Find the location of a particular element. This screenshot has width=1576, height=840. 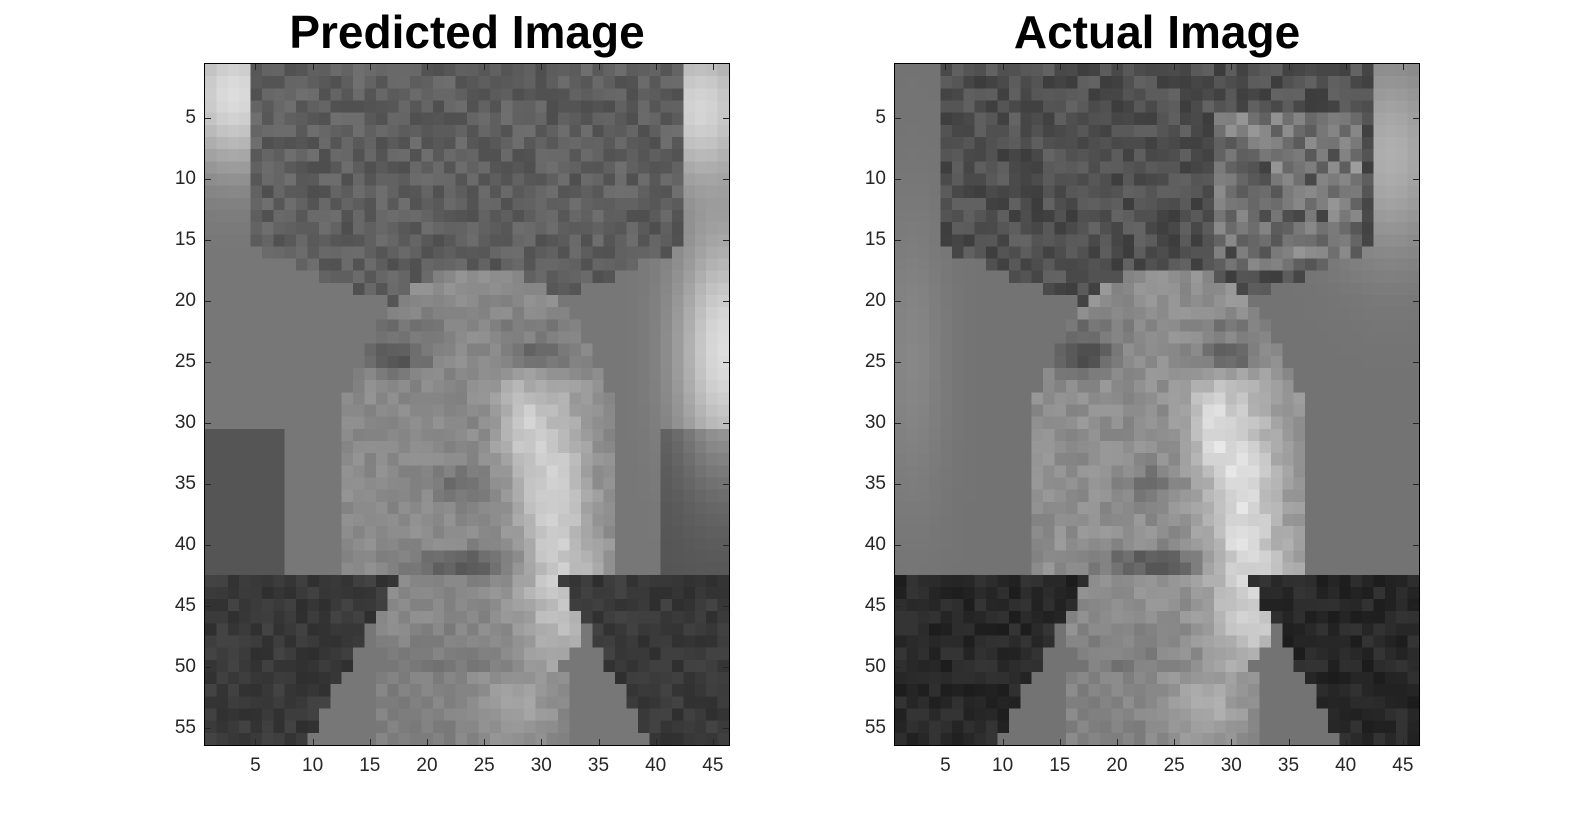

chart-title: Actual Image is located at coordinates (1157, 32).